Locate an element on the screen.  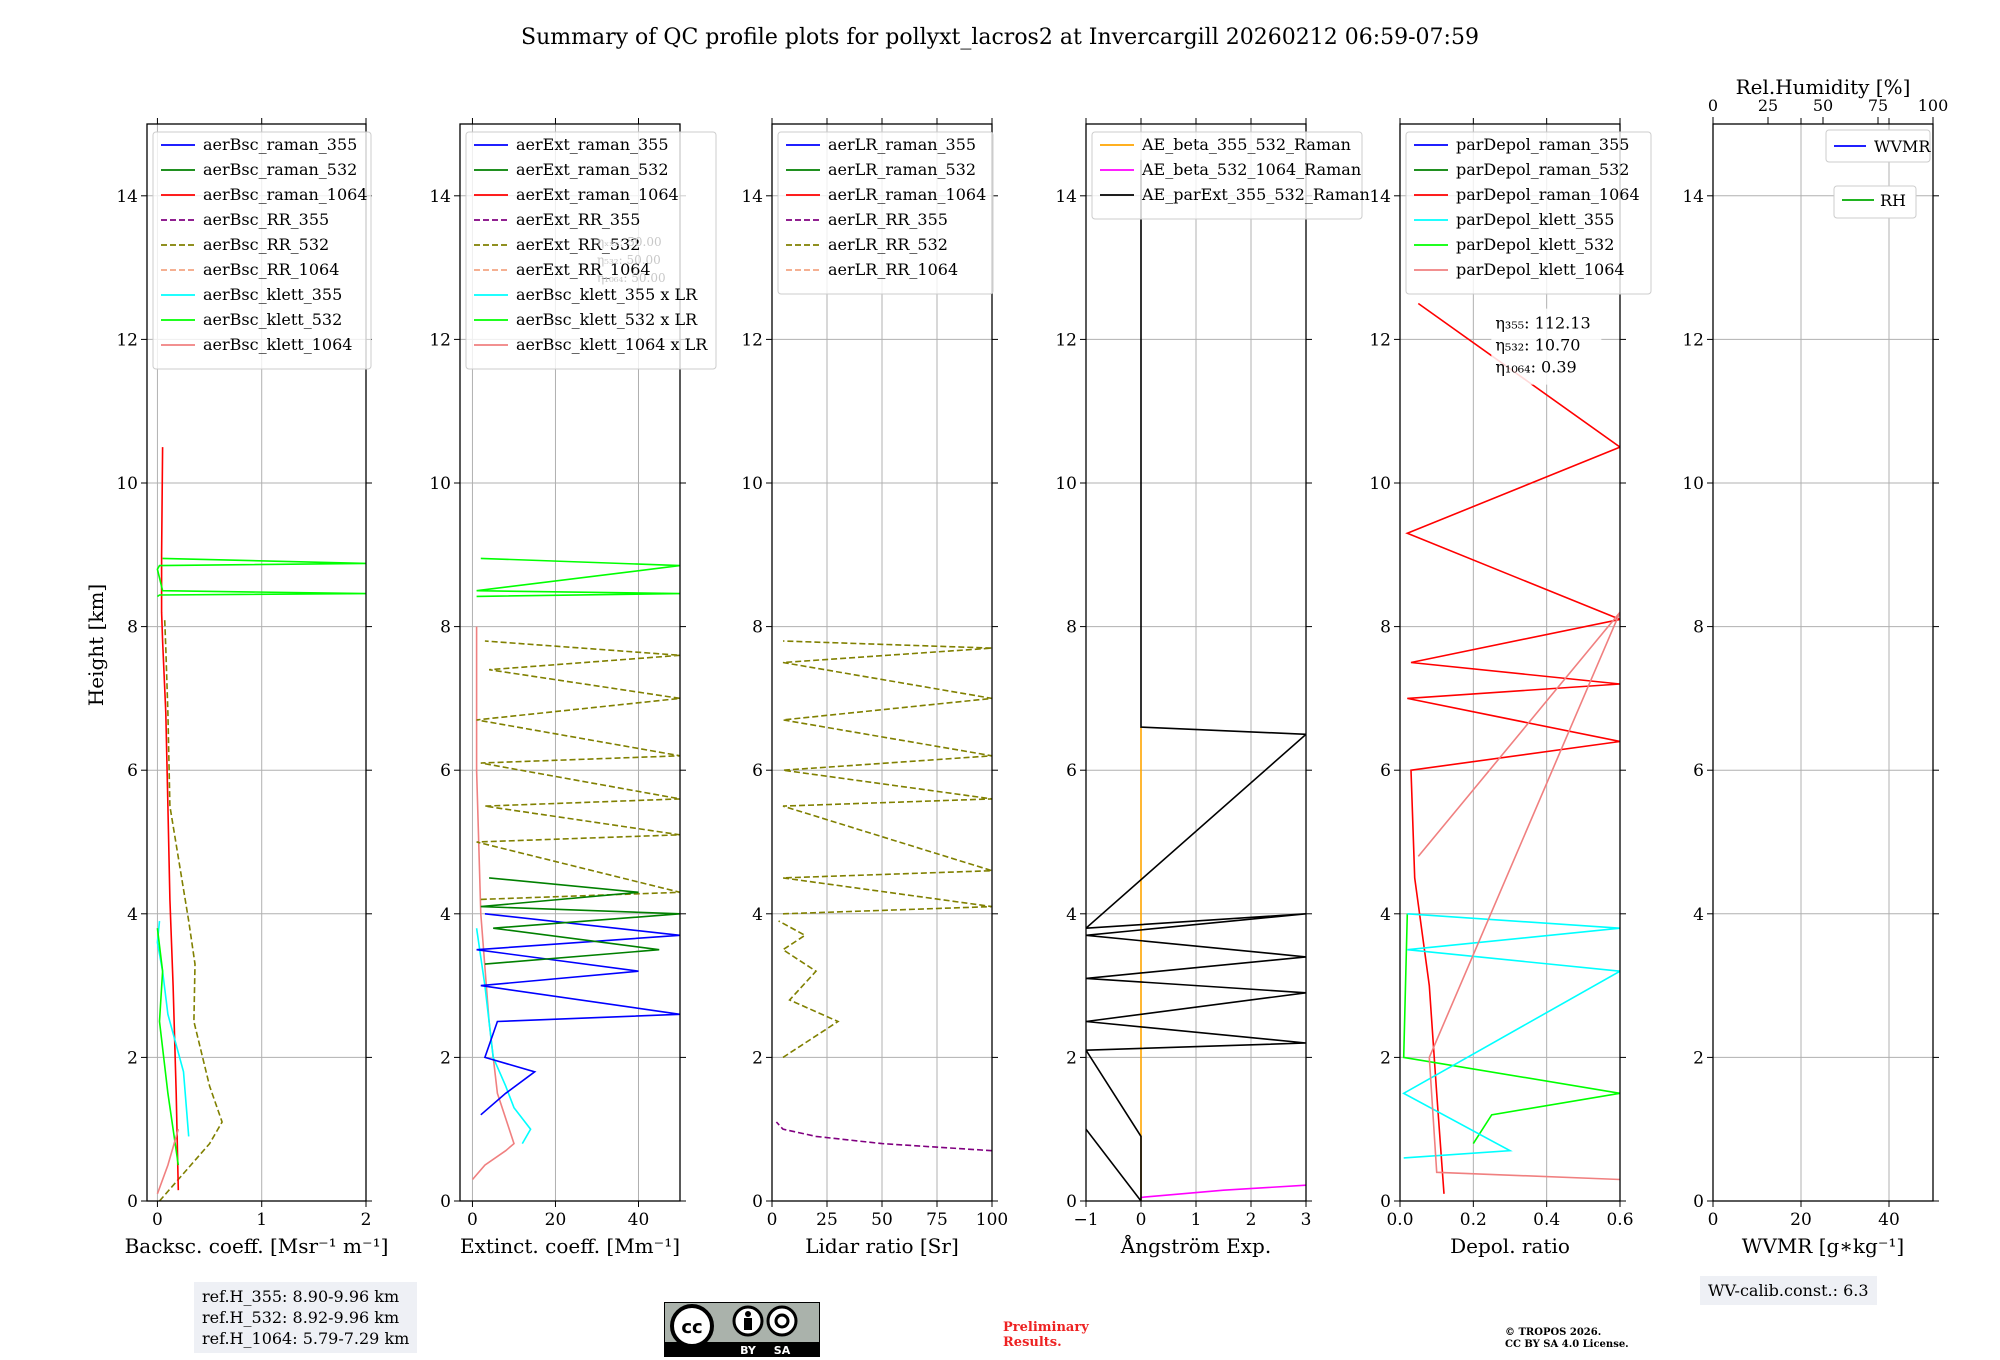
legend-entry: aerBsc_klett_355 is located at coordinates (272, 294).